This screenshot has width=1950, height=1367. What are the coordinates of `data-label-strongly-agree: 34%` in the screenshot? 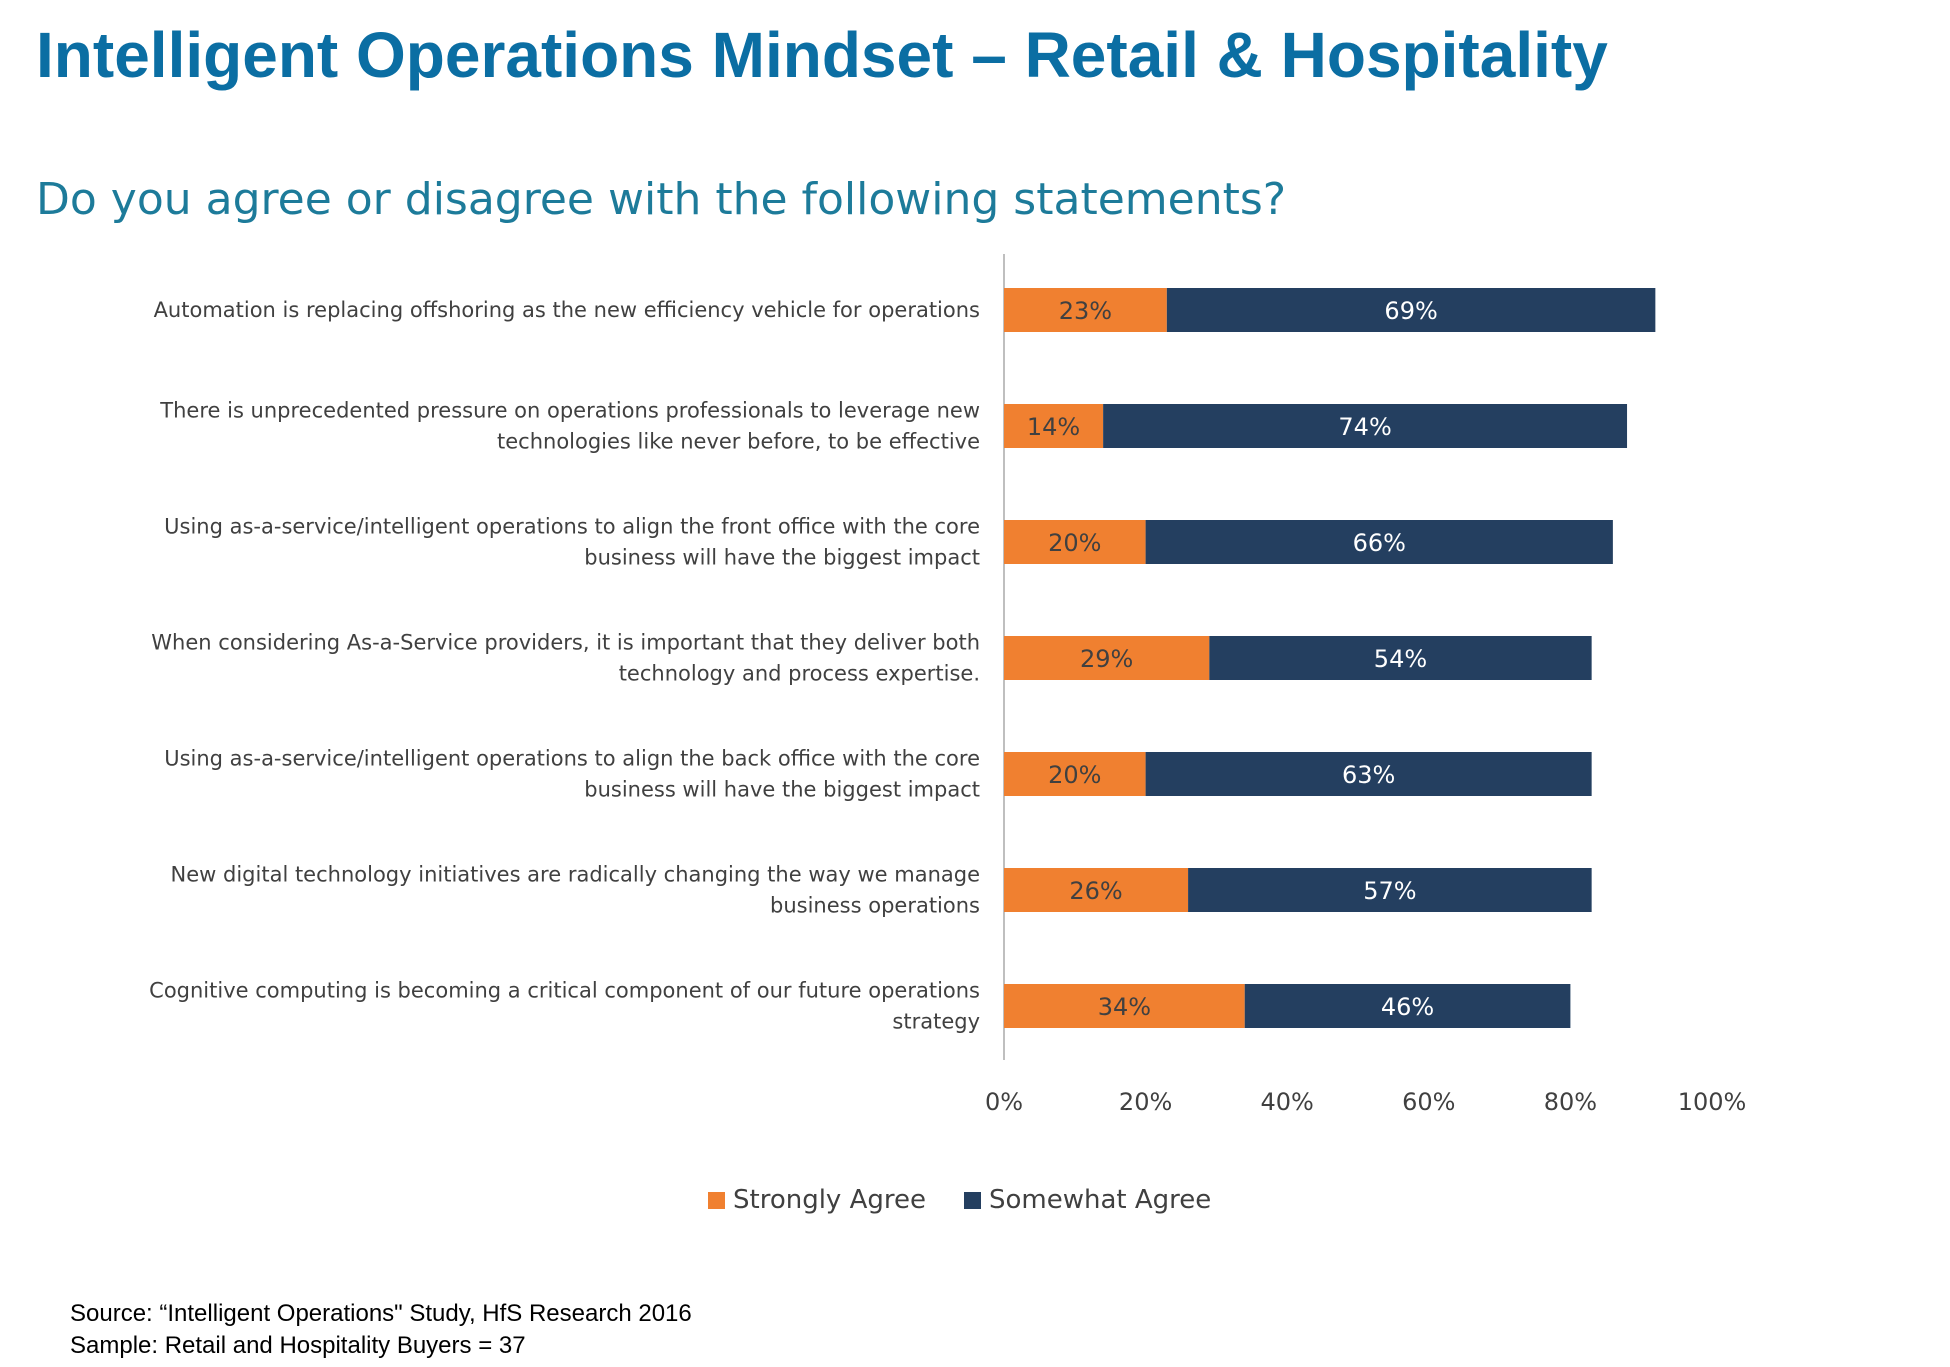 It's located at (1124, 1007).